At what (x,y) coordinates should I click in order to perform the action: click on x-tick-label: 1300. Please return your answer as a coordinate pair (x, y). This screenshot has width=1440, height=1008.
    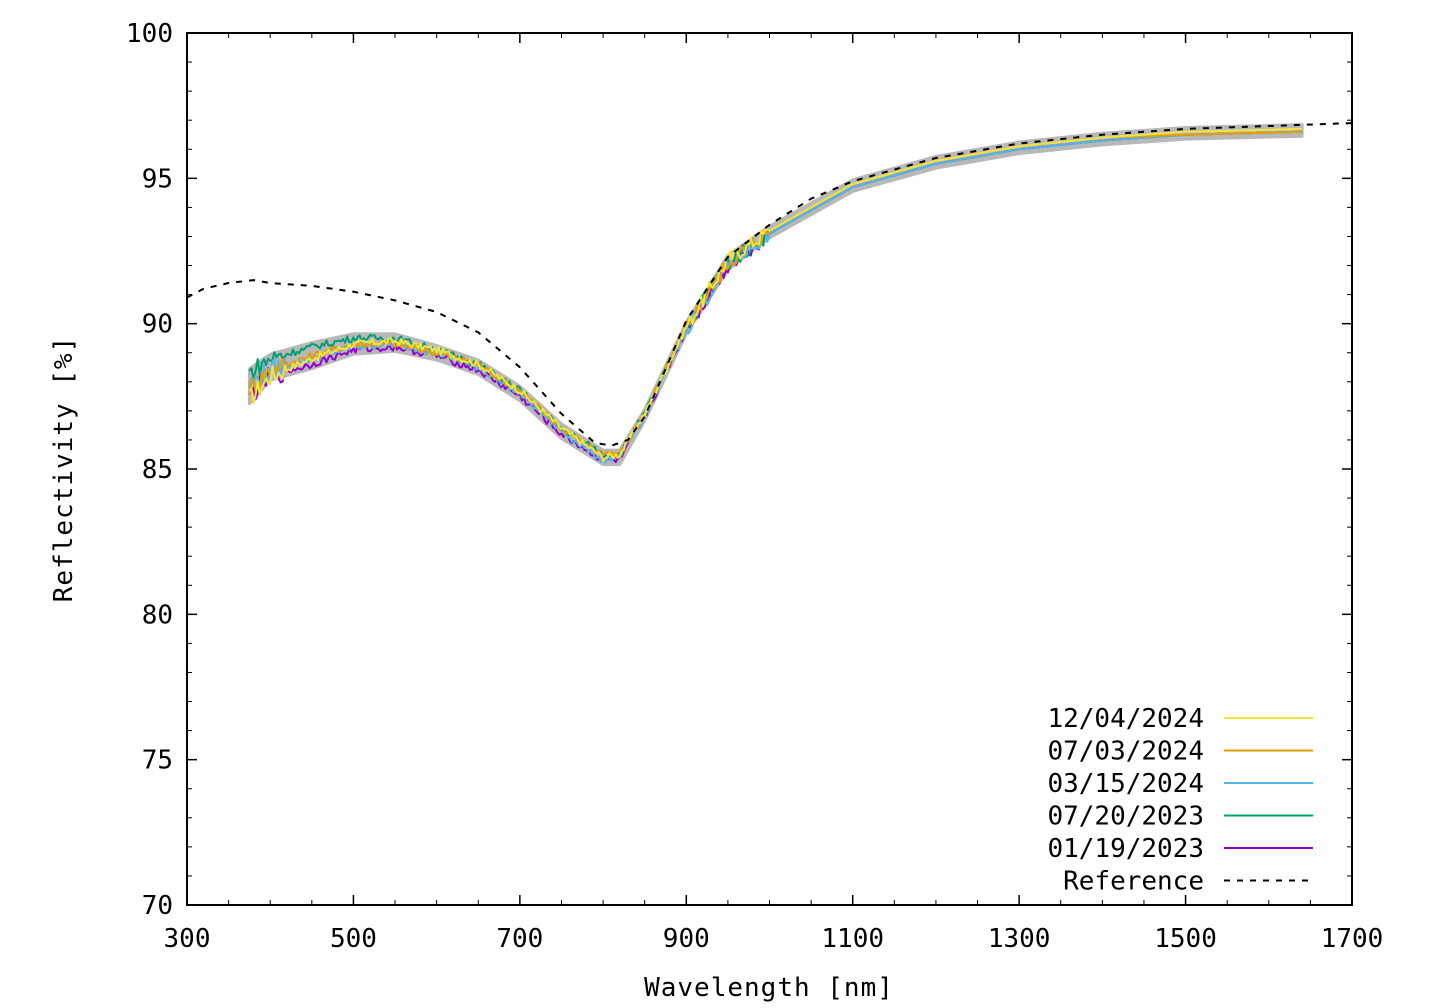
    Looking at the image, I should click on (1019, 939).